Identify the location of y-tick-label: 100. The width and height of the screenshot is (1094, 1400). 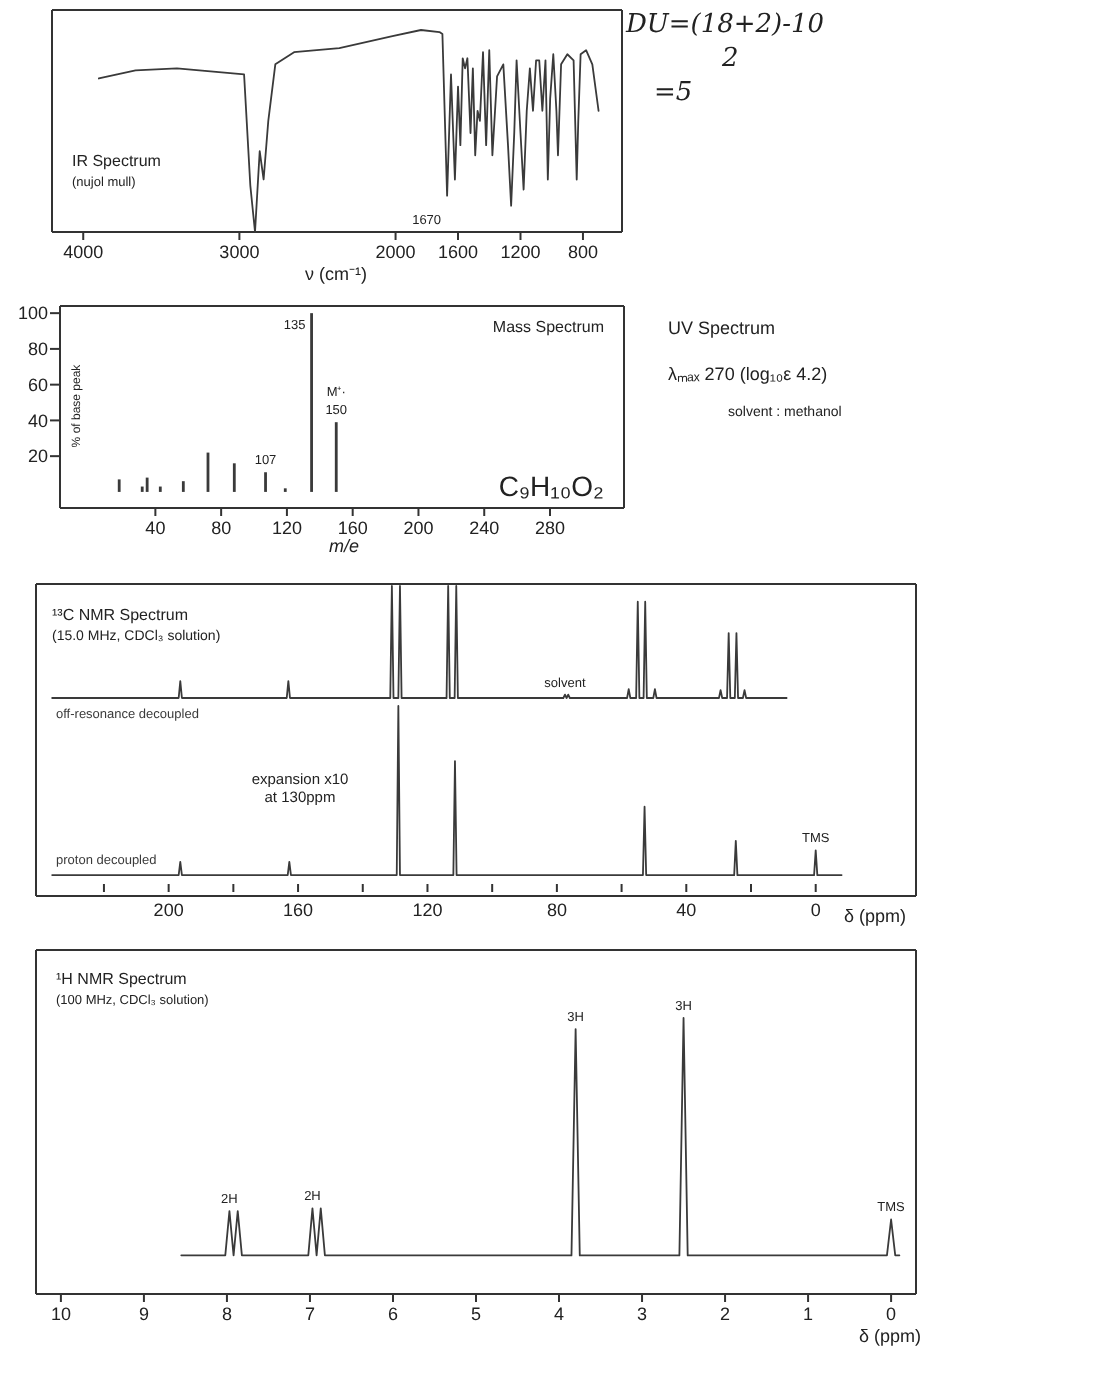
(32, 313).